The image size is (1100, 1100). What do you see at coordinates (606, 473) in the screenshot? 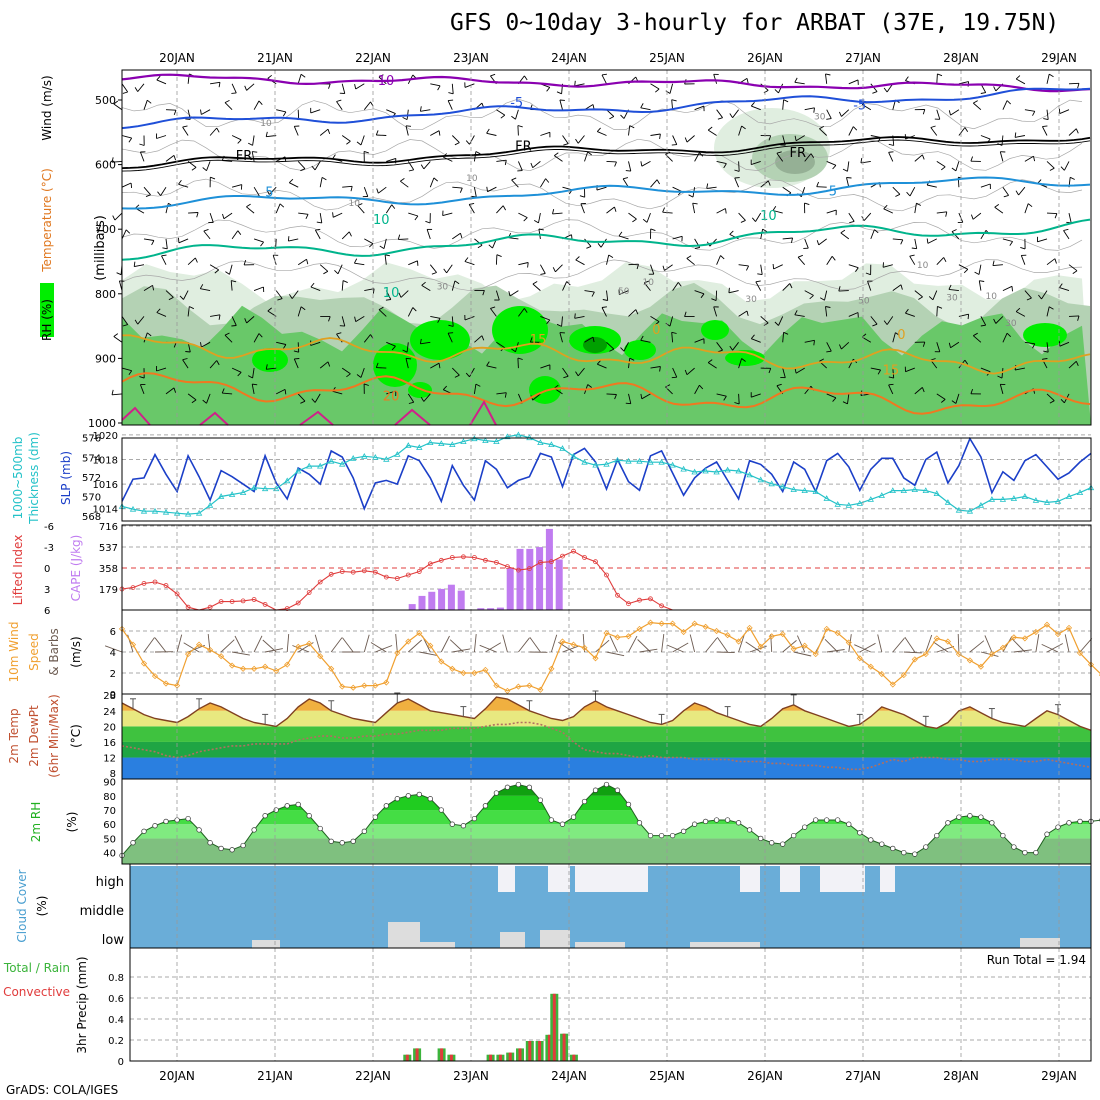
I see `slp-line` at bounding box center [606, 473].